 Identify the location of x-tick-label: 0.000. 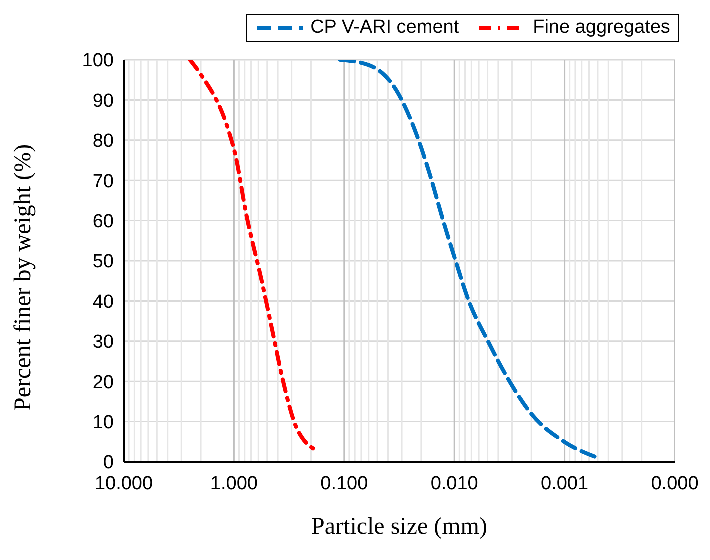
(675, 483).